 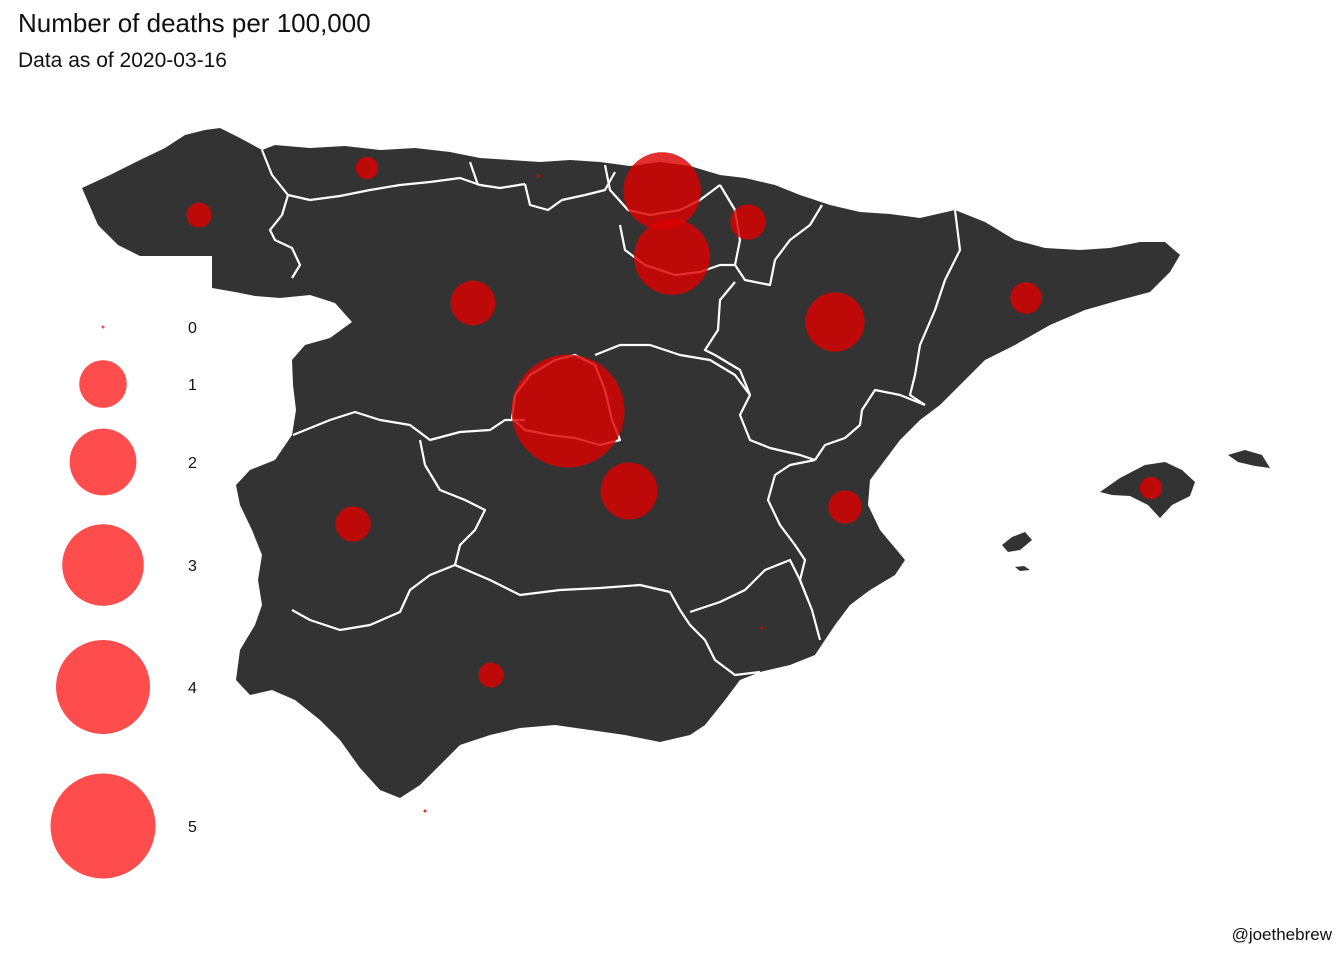 What do you see at coordinates (122, 60) in the screenshot?
I see `map-subtitle: Data as of 2020-03-16` at bounding box center [122, 60].